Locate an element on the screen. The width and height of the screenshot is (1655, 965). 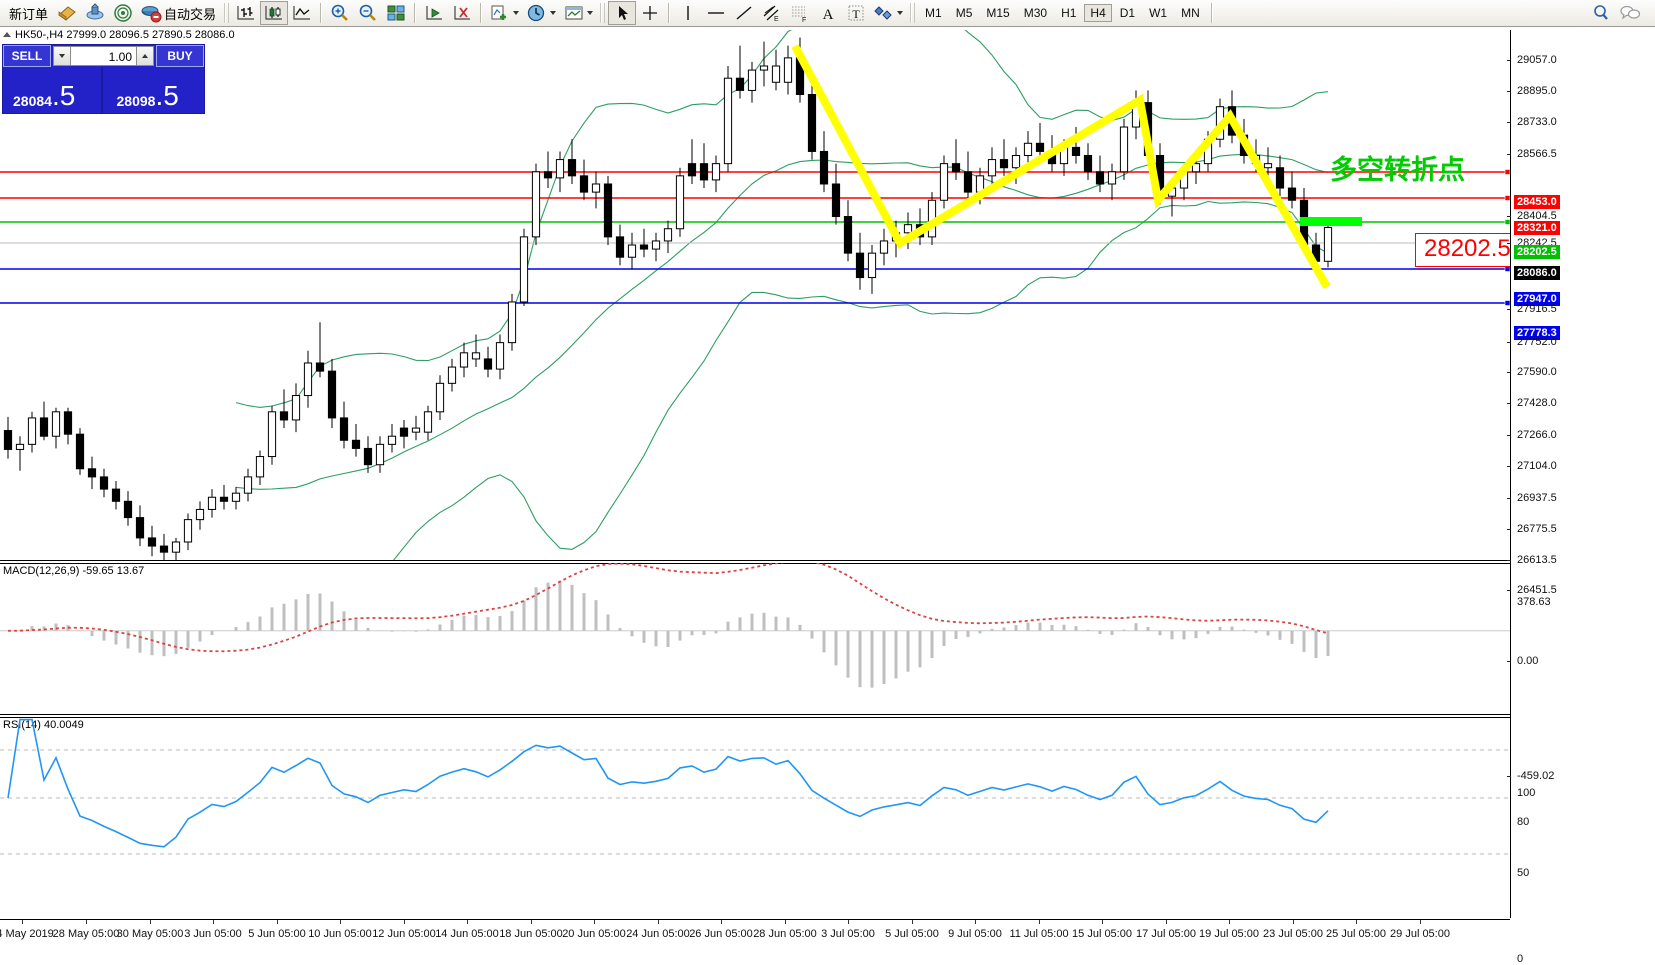
price-axis-label: 0.00 is located at coordinates (1528, 661).